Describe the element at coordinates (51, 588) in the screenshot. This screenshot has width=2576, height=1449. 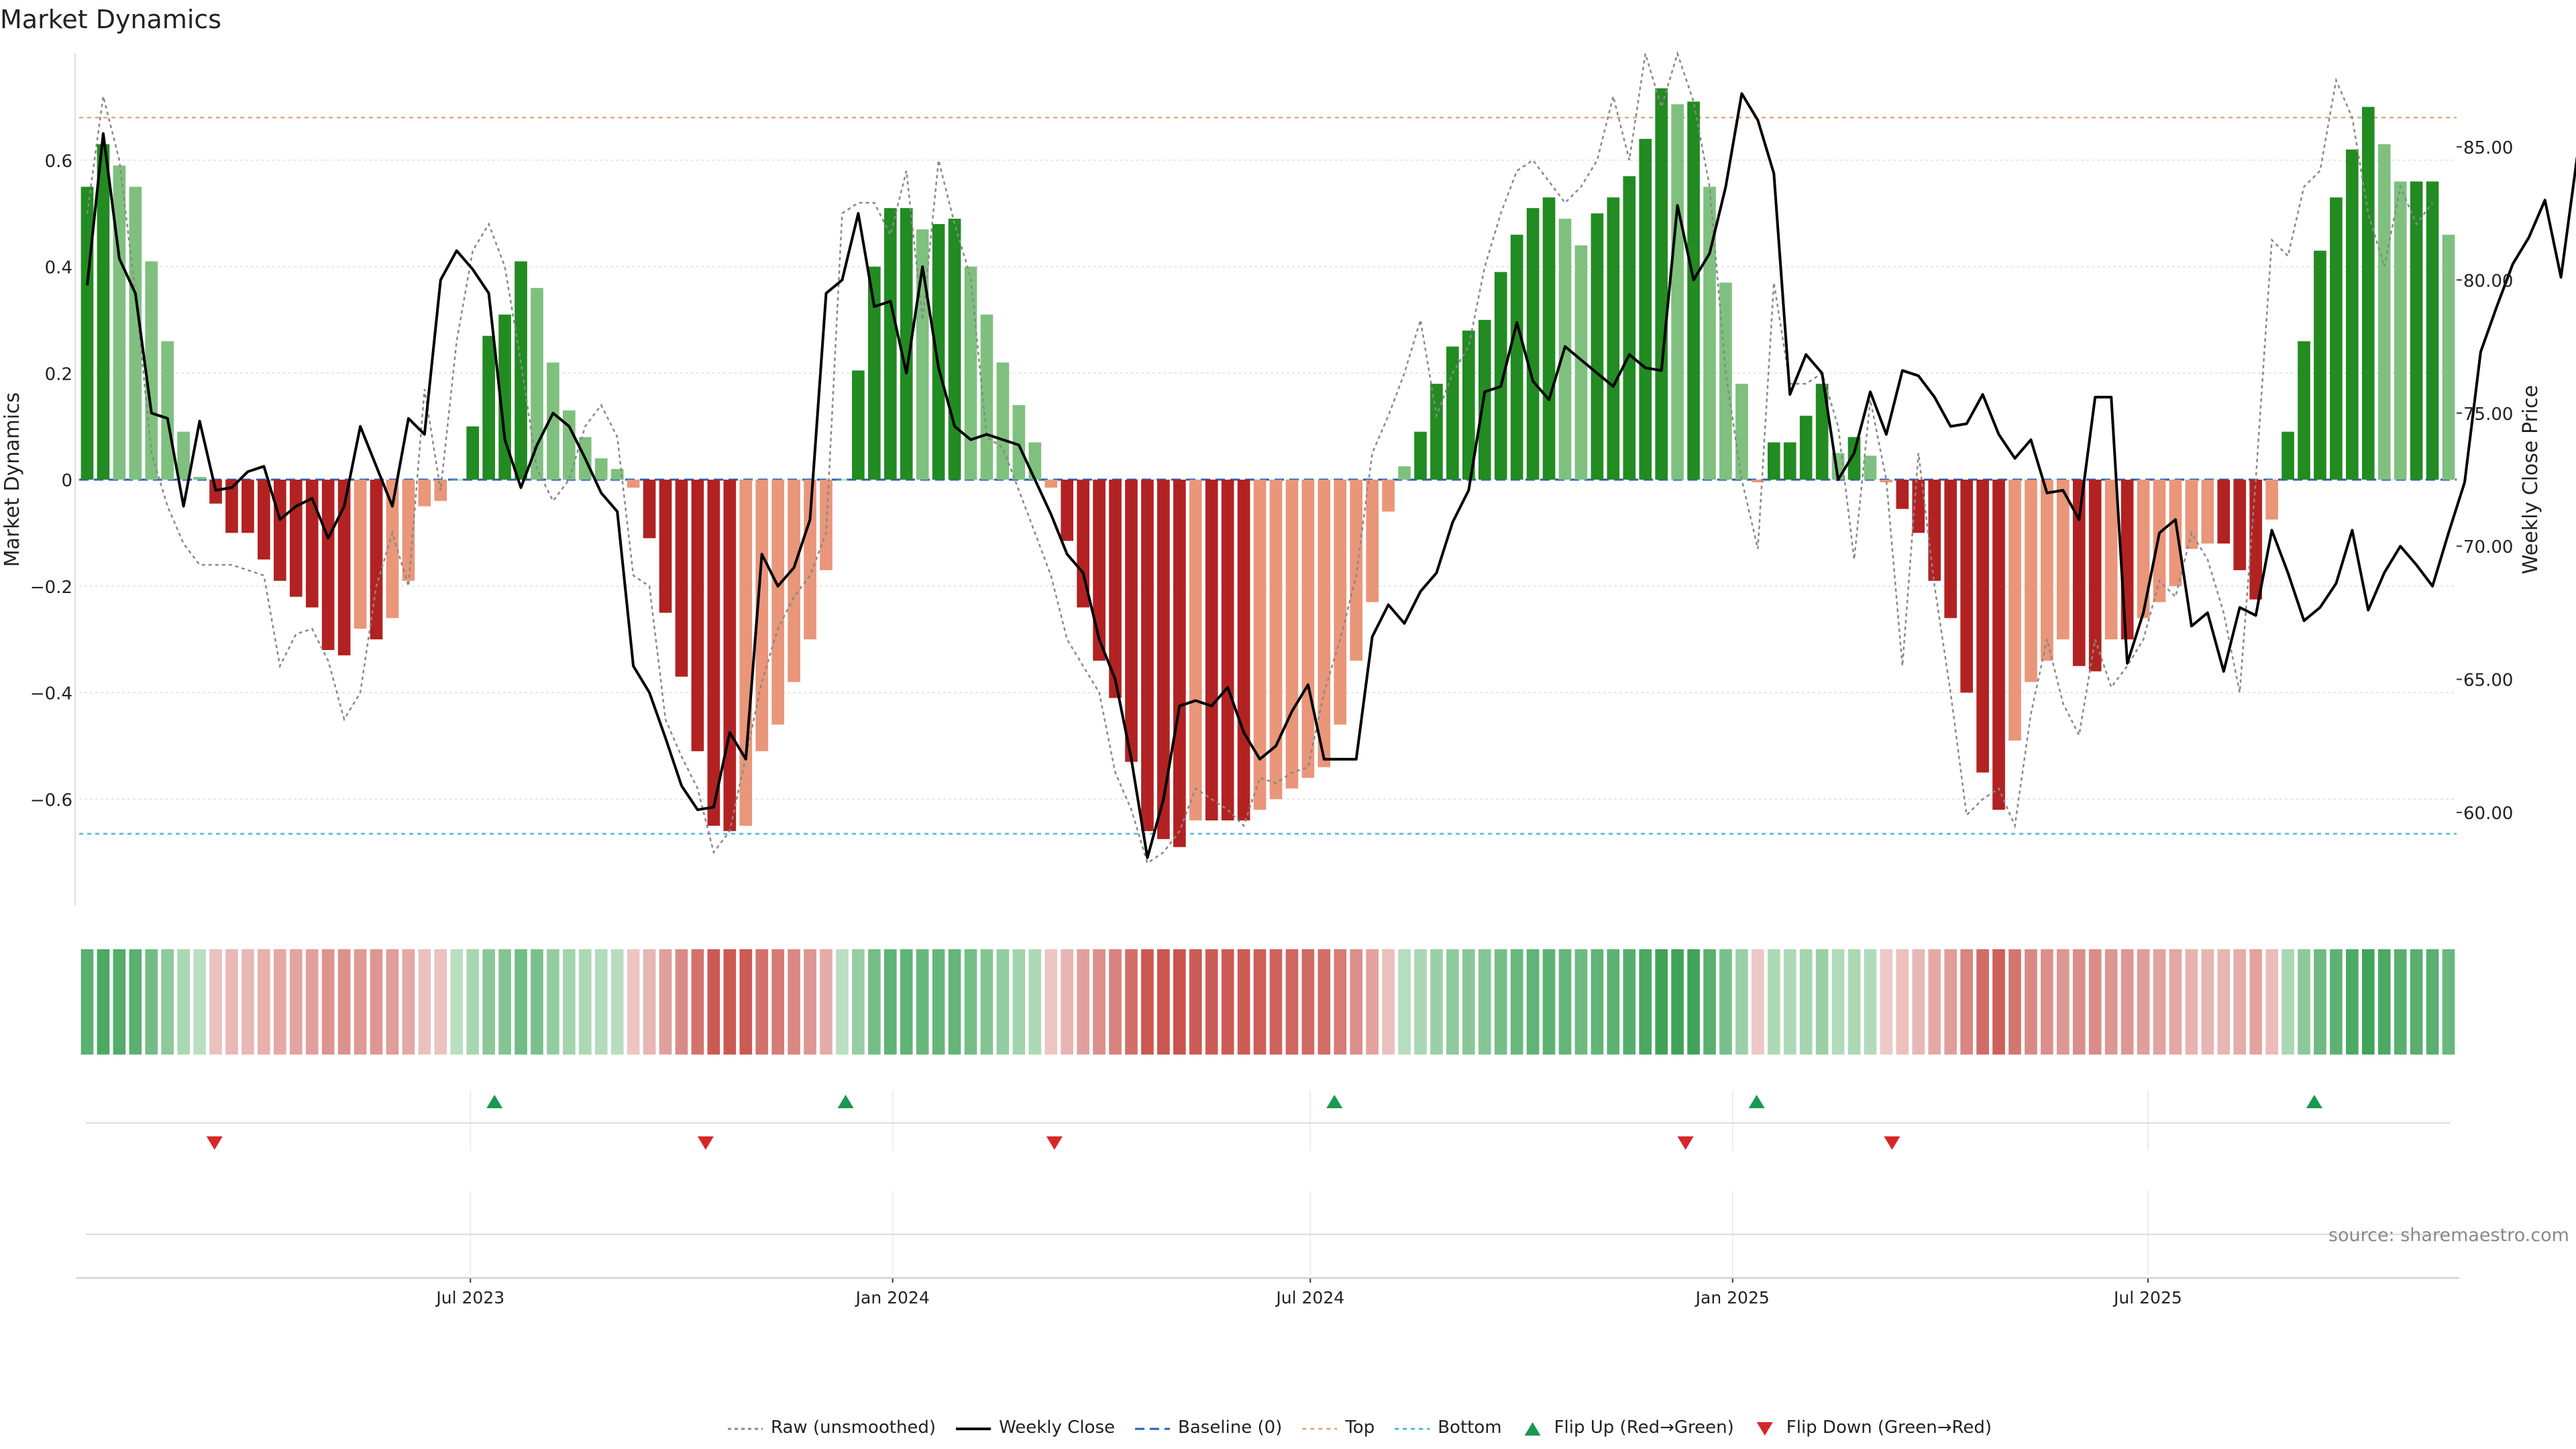
I see `y-left-tick-label: −0.2` at that location.